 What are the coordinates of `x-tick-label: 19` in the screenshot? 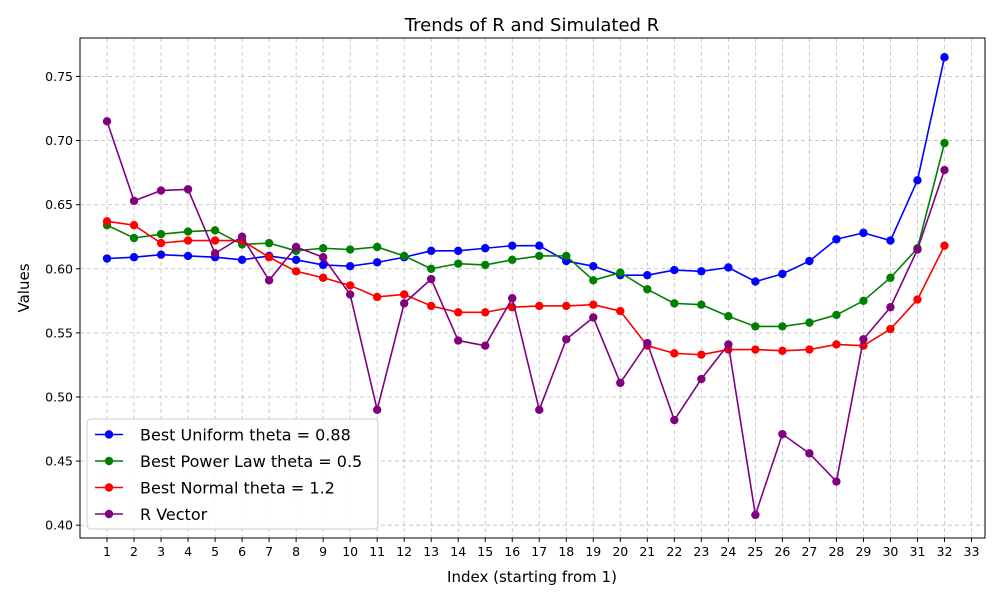 It's located at (593, 551).